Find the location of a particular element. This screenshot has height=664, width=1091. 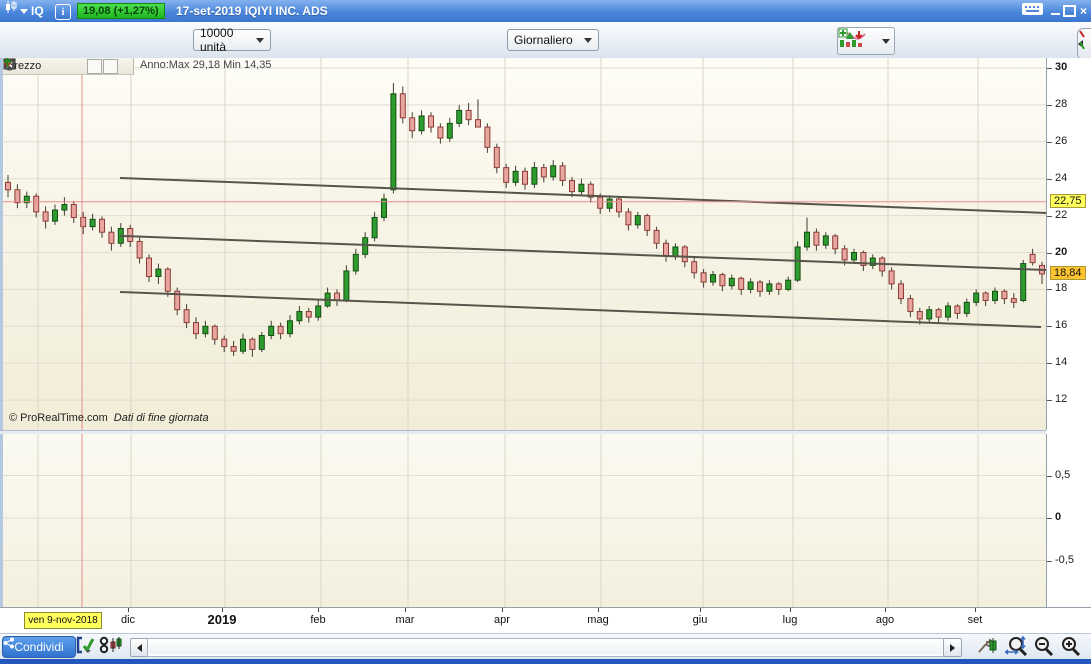

chart-type-button is located at coordinates (858, 41).